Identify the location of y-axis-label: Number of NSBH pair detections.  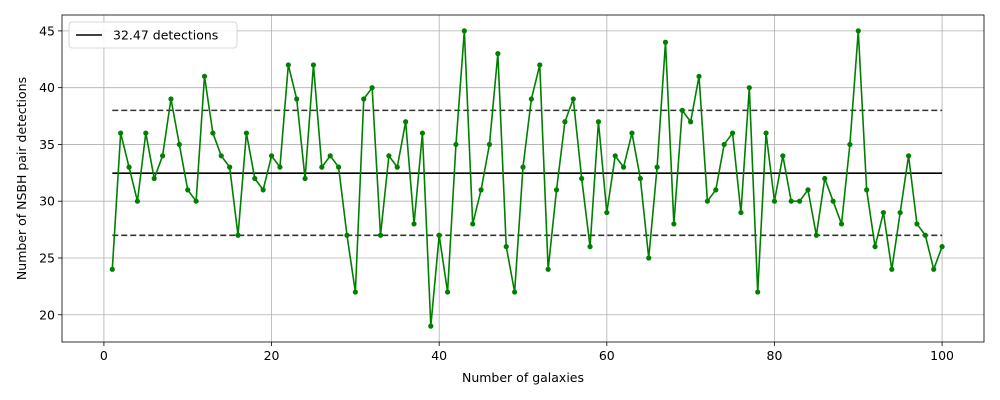
(21, 178).